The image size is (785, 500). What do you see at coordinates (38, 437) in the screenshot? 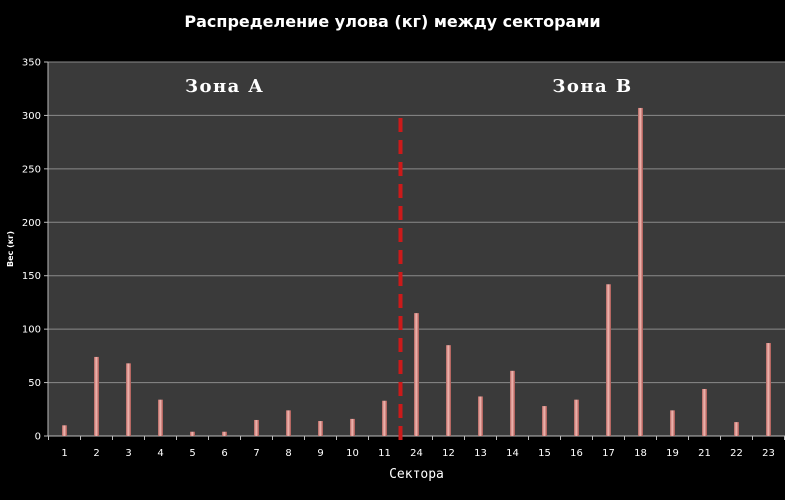
I see `y-tick-label: 0` at bounding box center [38, 437].